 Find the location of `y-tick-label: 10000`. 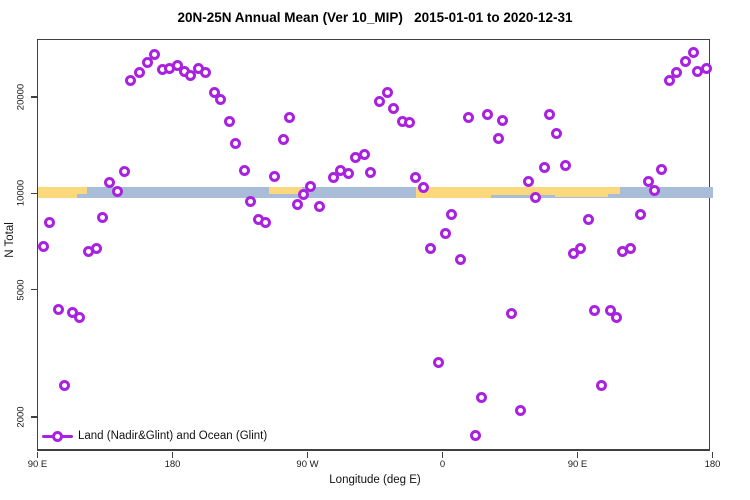

y-tick-label: 10000 is located at coordinates (21, 193).